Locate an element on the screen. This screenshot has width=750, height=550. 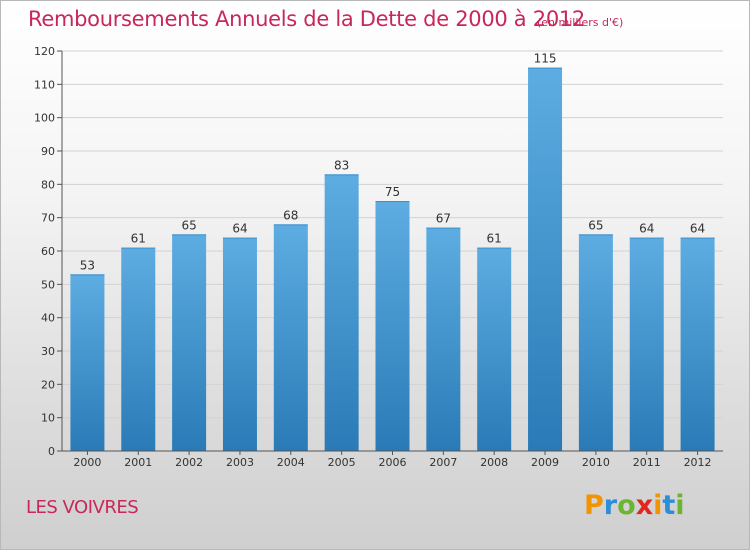
y-tick-label: 60 is located at coordinates (48, 251).